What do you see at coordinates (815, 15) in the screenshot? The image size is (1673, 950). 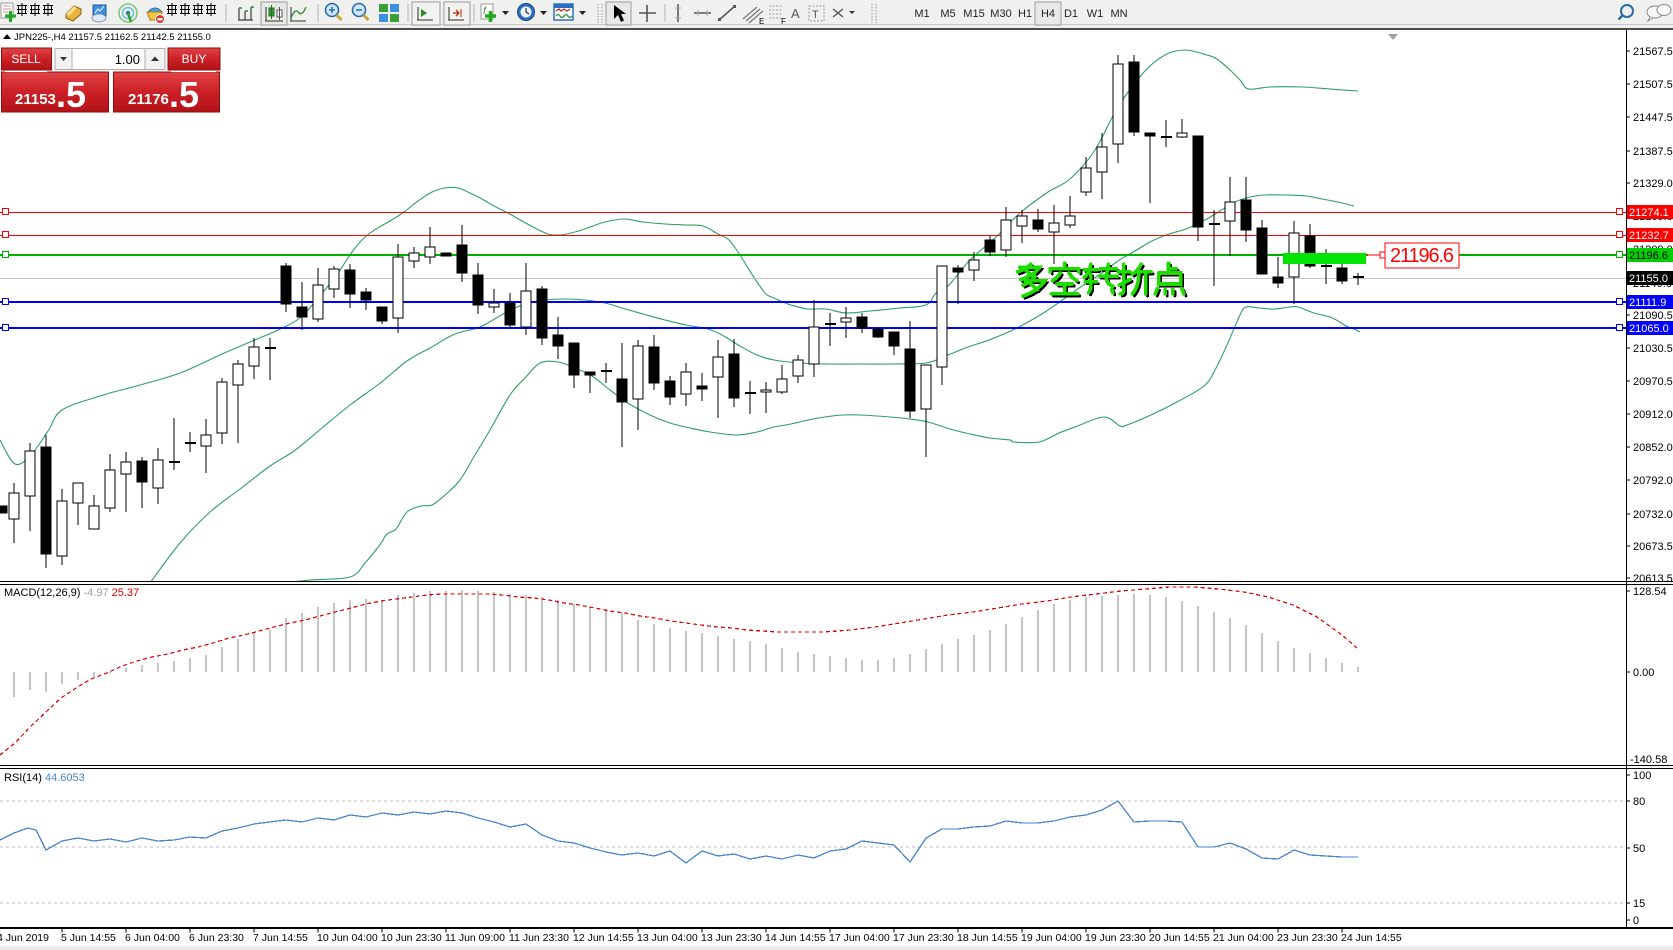 I see `svg-text: T` at bounding box center [815, 15].